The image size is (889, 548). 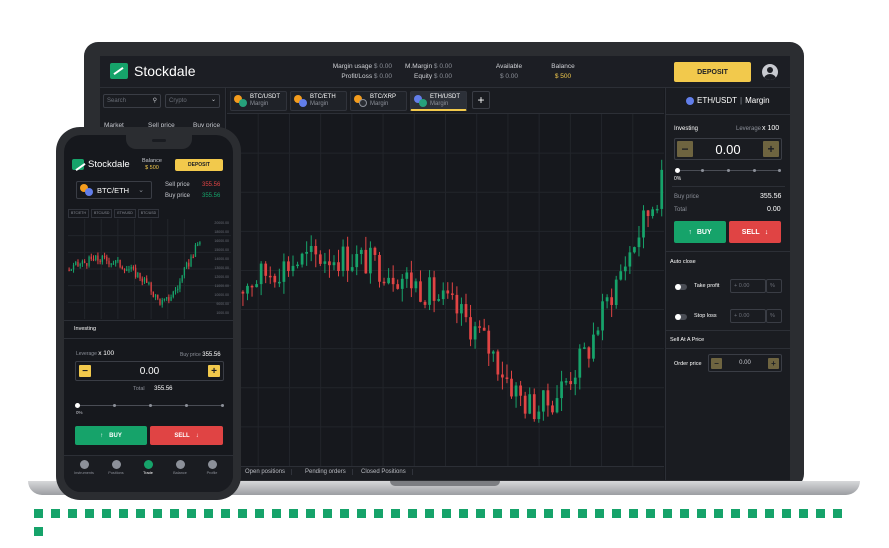 I want to click on eth-usdt-coin-icon, so click(x=421, y=100).